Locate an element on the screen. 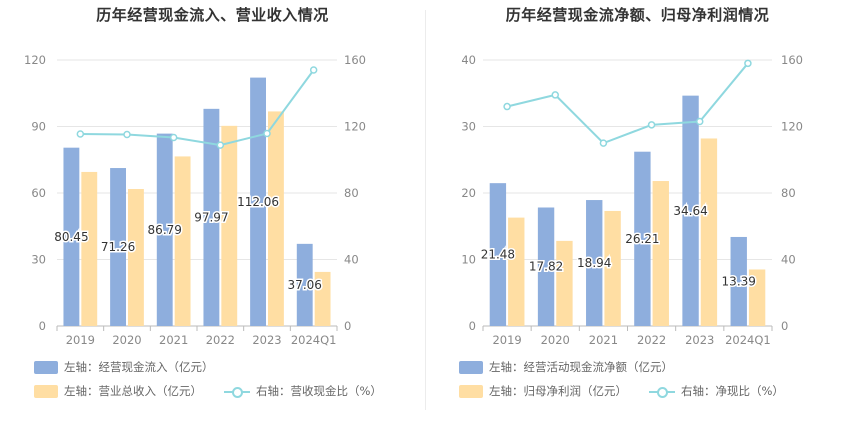  legend-row-2: 左轴：营业总收入（亿元） 右轴：营收现金比（%） is located at coordinates (219, 391).